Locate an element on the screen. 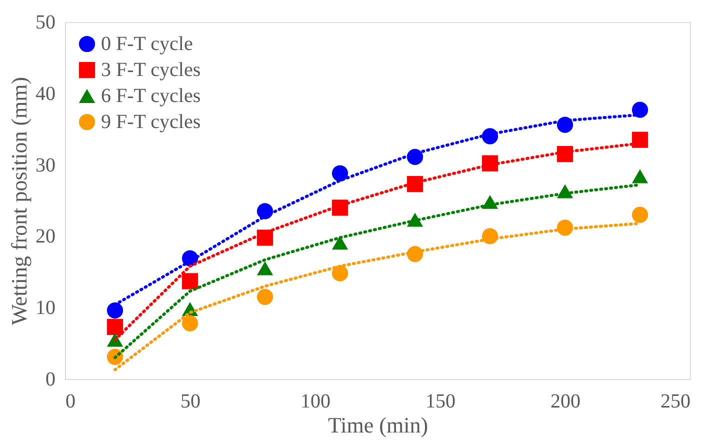 Image resolution: width=710 pixels, height=448 pixels. y-tick-label: 20 is located at coordinates (46, 237).